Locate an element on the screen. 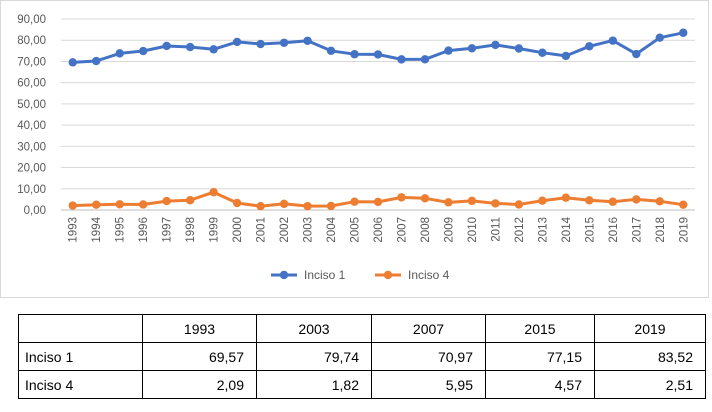  x-tick-label: 1998 is located at coordinates (191, 230).